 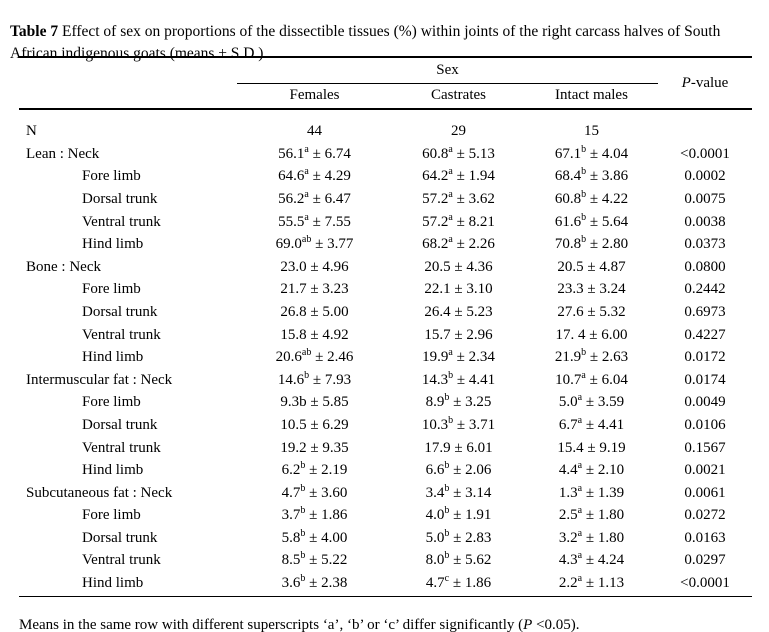 What do you see at coordinates (705, 289) in the screenshot?
I see `pvalue-cell: 0.2442` at bounding box center [705, 289].